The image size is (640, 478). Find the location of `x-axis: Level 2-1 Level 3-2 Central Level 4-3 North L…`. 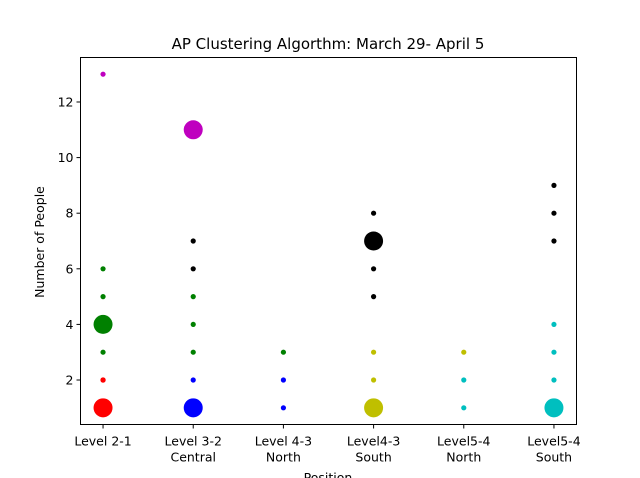

x-axis: Level 2-1 Level 3-2 Central Level 4-3 North L… is located at coordinates (327, 444).